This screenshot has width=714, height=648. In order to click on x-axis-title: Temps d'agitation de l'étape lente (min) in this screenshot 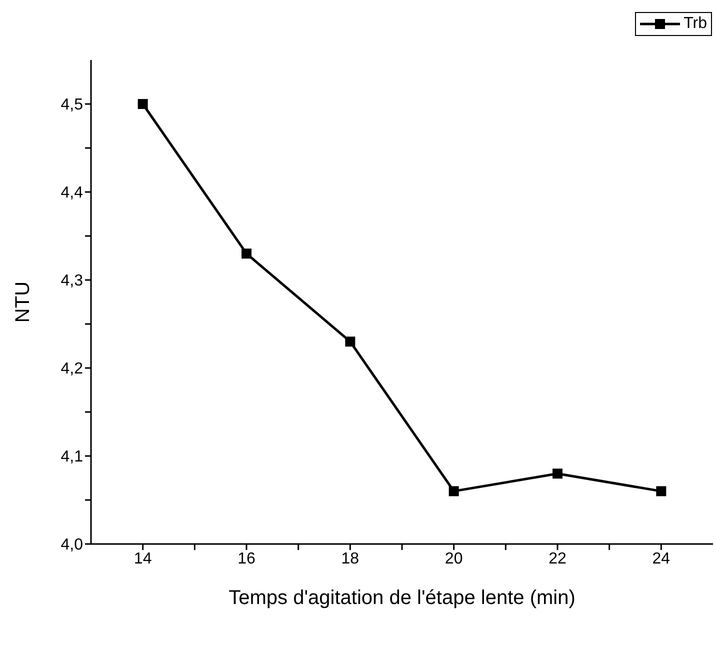, I will do `click(402, 598)`.